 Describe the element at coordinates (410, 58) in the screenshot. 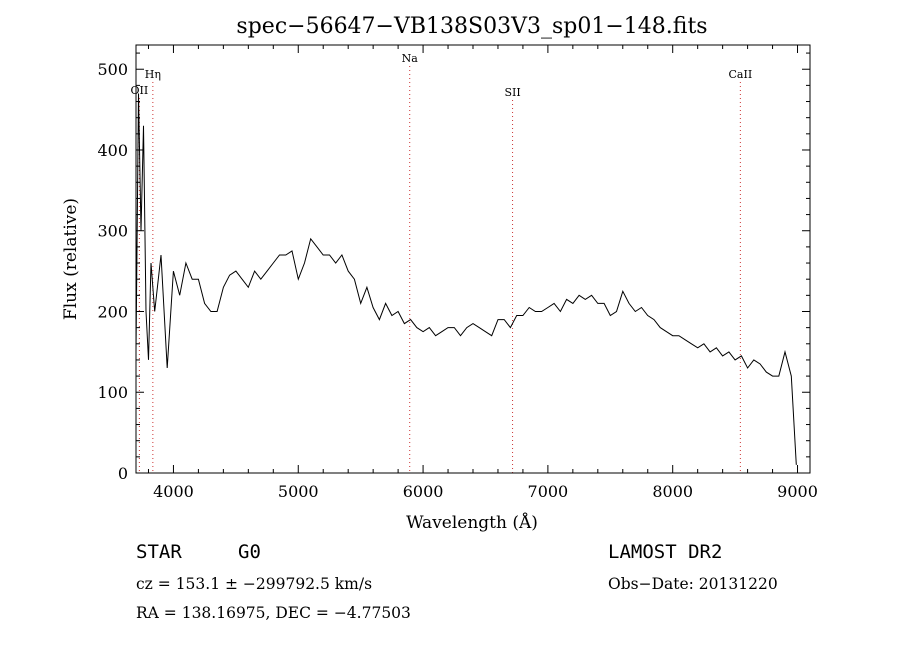

I see `line-marker-label: Na` at that location.